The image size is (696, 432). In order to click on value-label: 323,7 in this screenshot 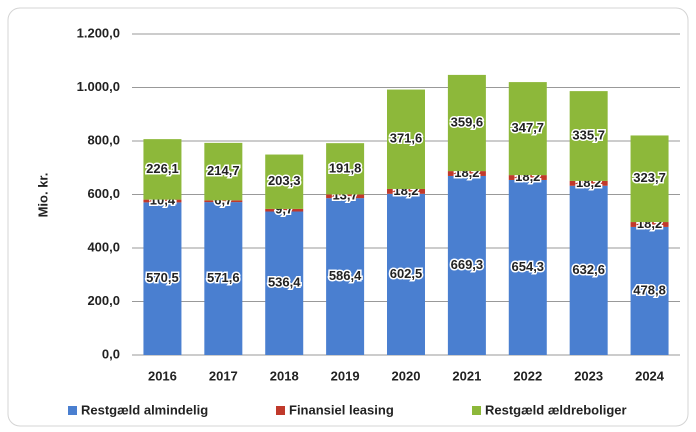, I will do `click(649, 177)`.